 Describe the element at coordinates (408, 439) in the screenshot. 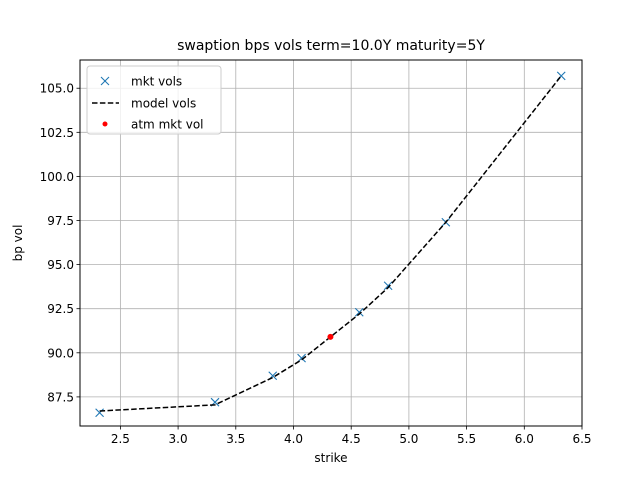

I see `x-tick-label: 5.0` at that location.